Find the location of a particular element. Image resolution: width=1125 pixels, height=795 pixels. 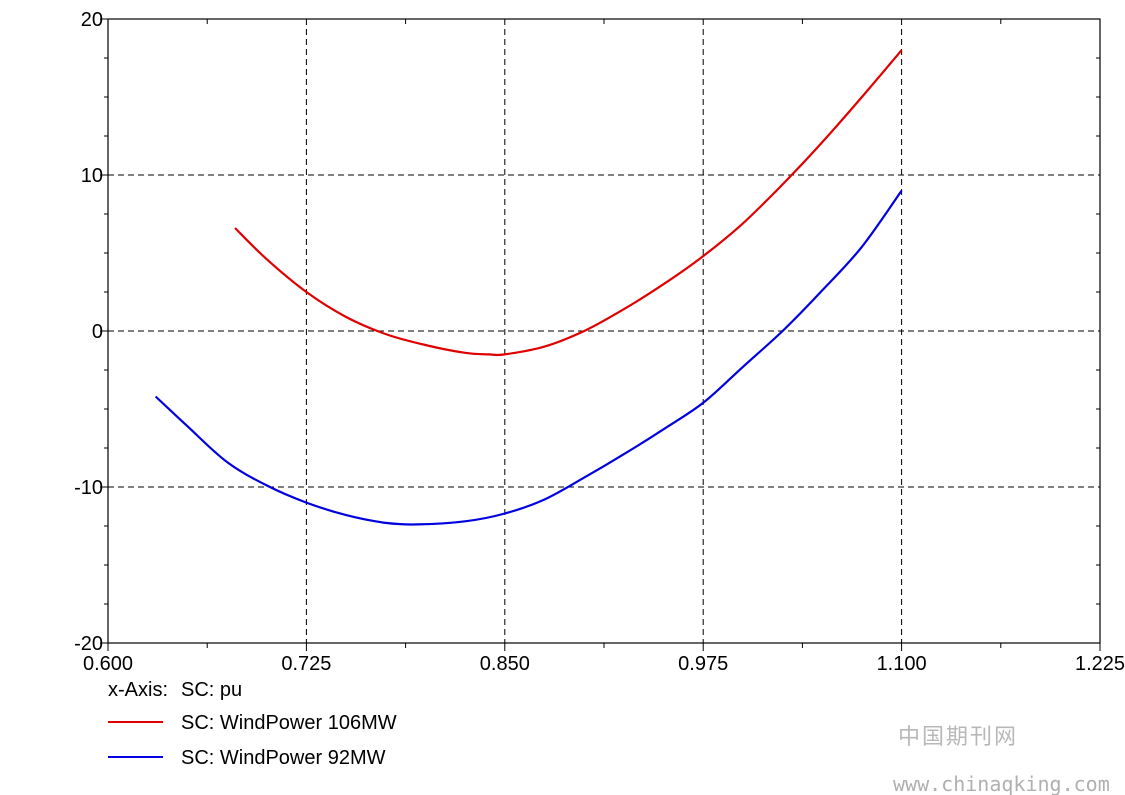

x-tick-label: 0.850 is located at coordinates (505, 664).